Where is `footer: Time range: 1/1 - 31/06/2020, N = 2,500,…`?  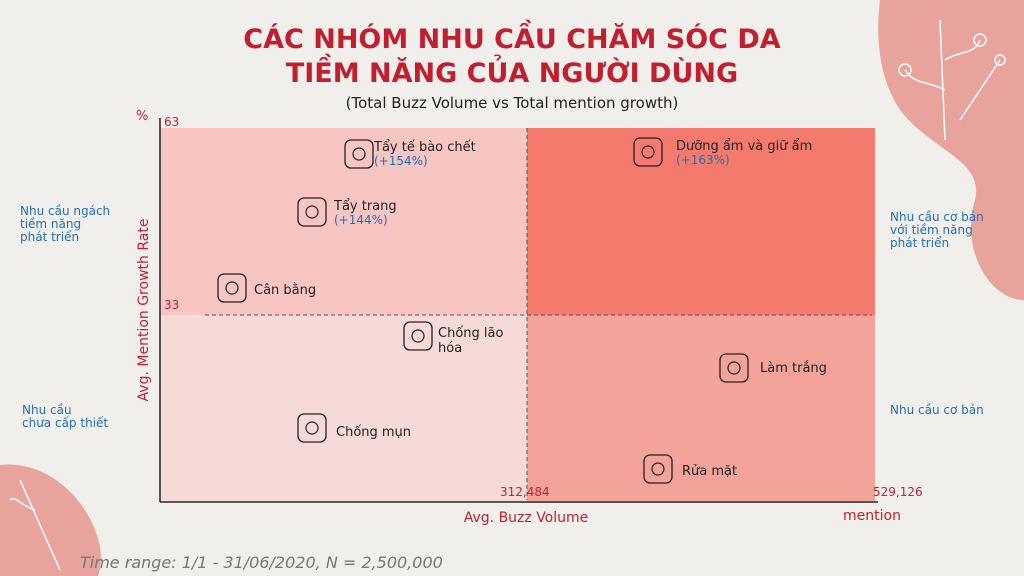
footer: Time range: 1/1 - 31/06/2020, N = 2,500,… is located at coordinates (261, 562).